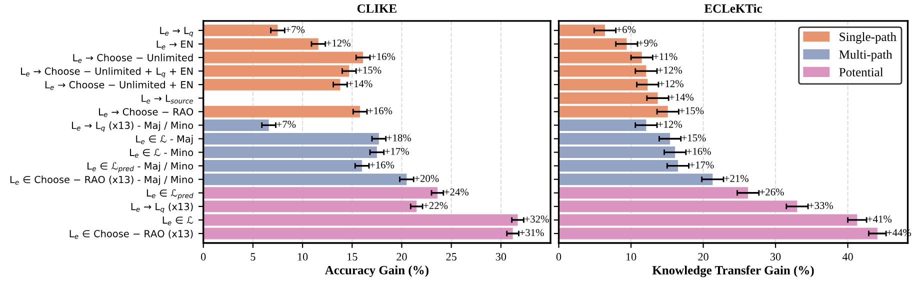  What do you see at coordinates (733, 8) in the screenshot?
I see `chart-title: ECLeKTic` at bounding box center [733, 8].